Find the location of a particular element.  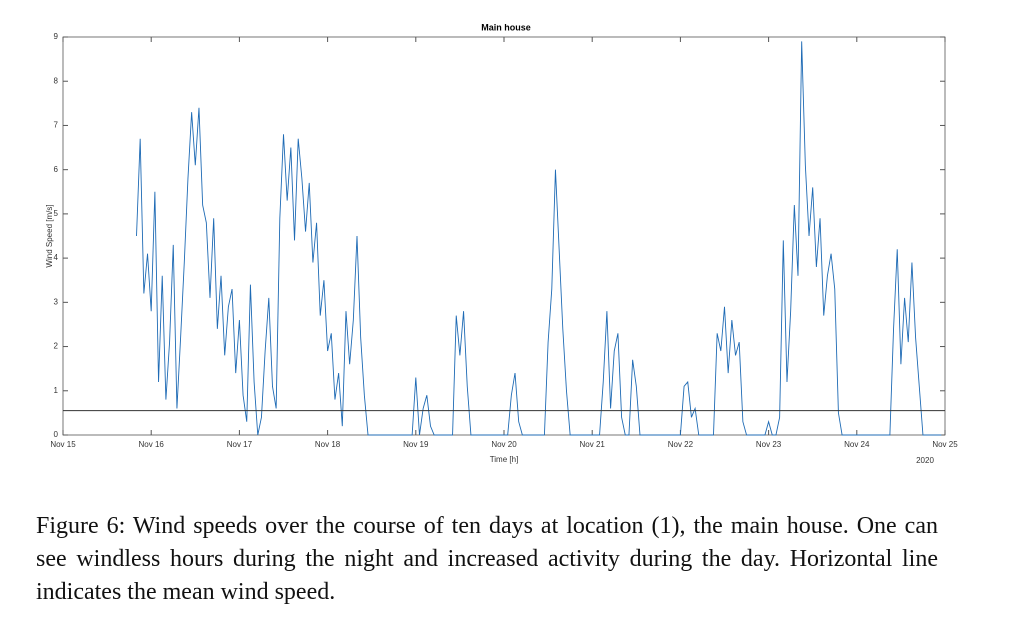

x-tick-label: Nov 22 is located at coordinates (681, 444).